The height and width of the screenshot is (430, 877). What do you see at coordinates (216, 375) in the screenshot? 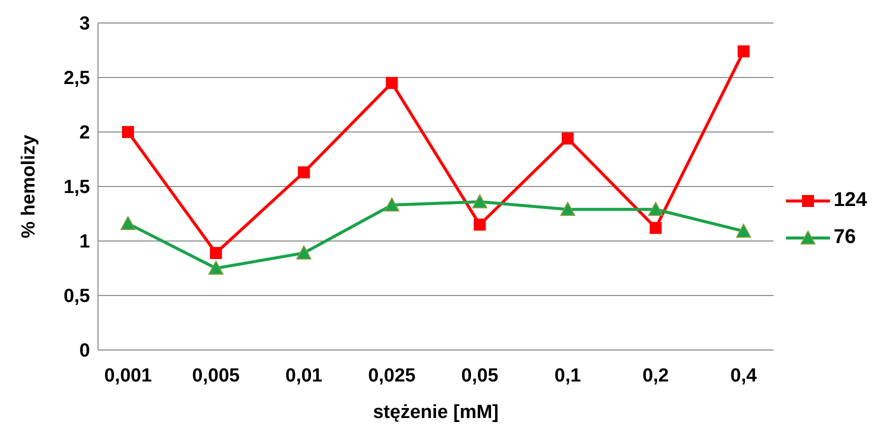
I see `x-tick-label: 0,005` at bounding box center [216, 375].